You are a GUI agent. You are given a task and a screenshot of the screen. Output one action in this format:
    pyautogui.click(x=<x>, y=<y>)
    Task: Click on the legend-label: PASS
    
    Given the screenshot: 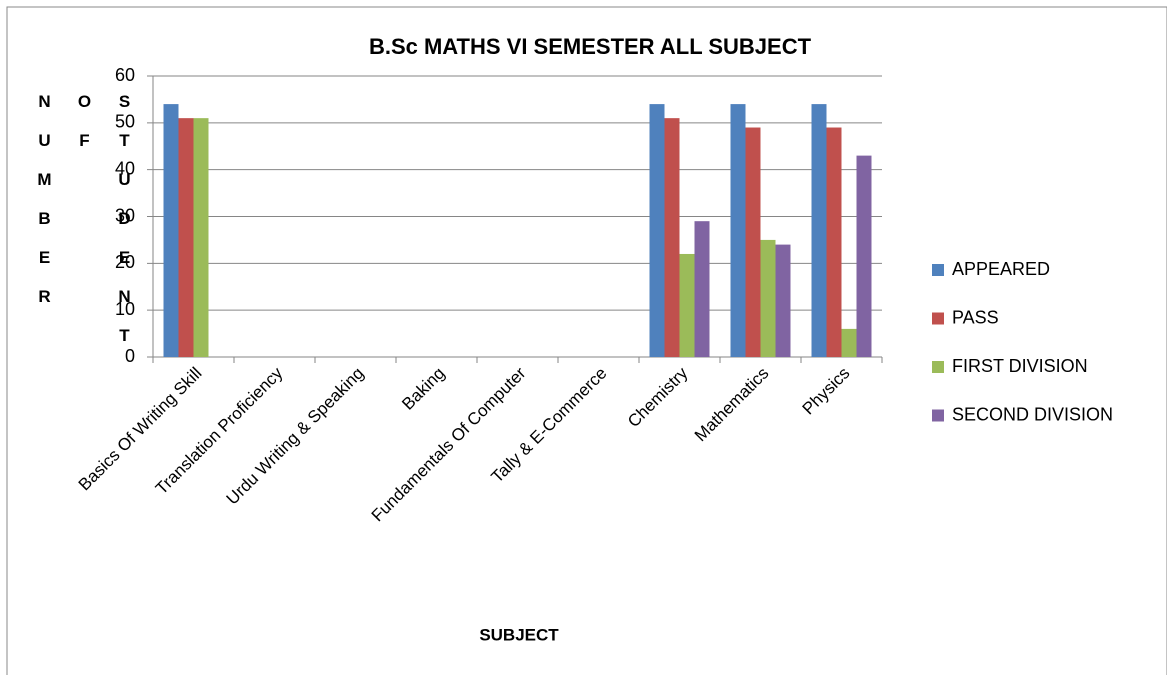 What is the action you would take?
    pyautogui.click(x=975, y=317)
    